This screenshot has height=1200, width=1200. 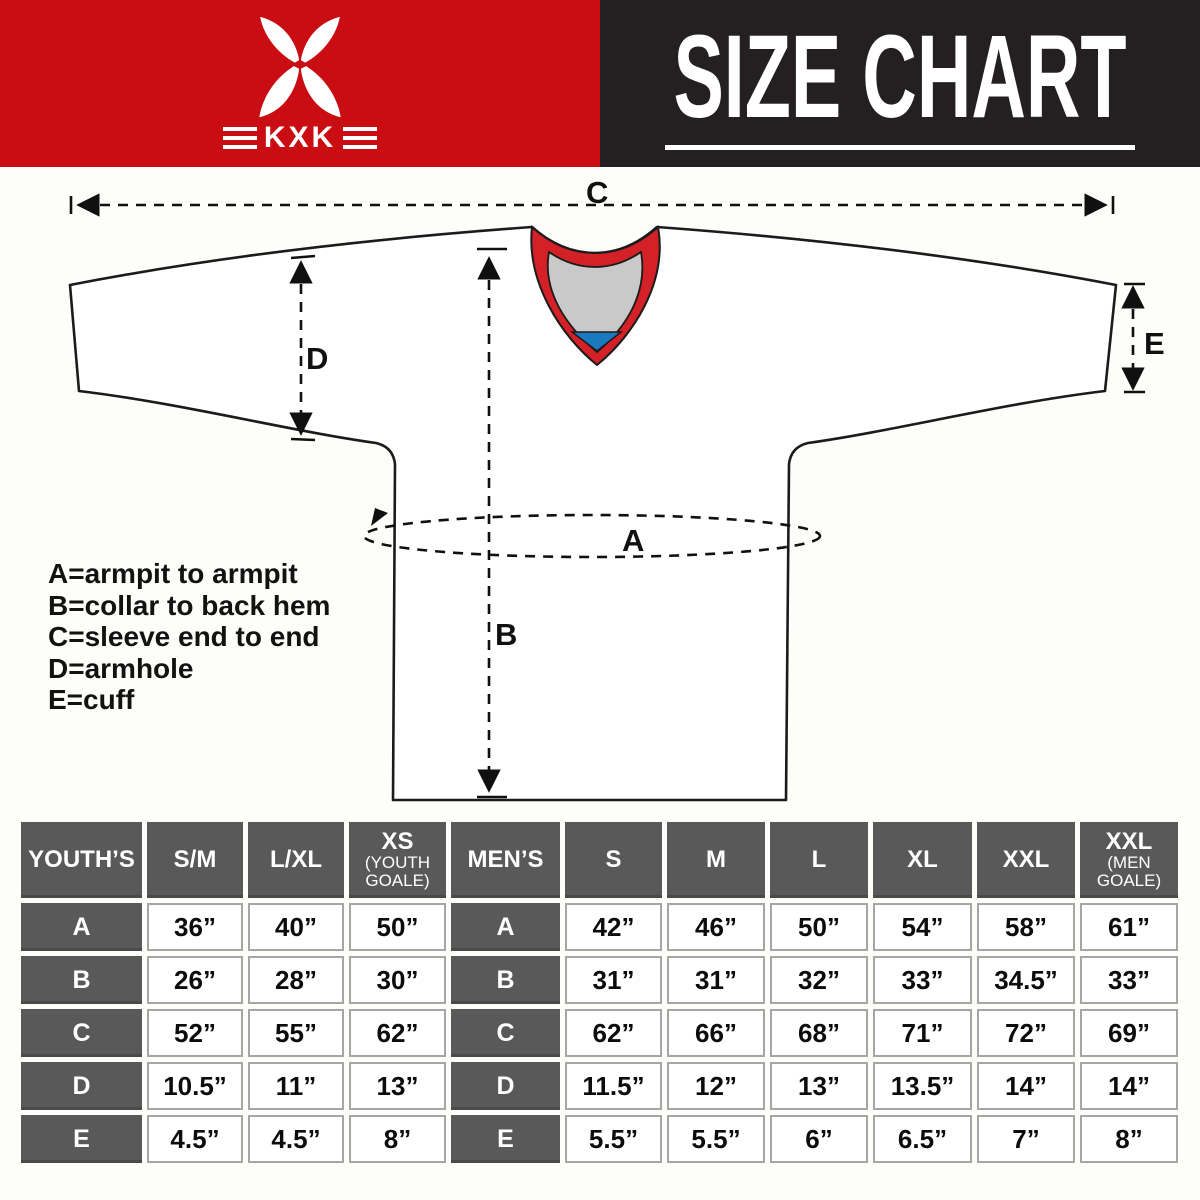 I want to click on page-title: SIZE CHART, so click(x=900, y=76).